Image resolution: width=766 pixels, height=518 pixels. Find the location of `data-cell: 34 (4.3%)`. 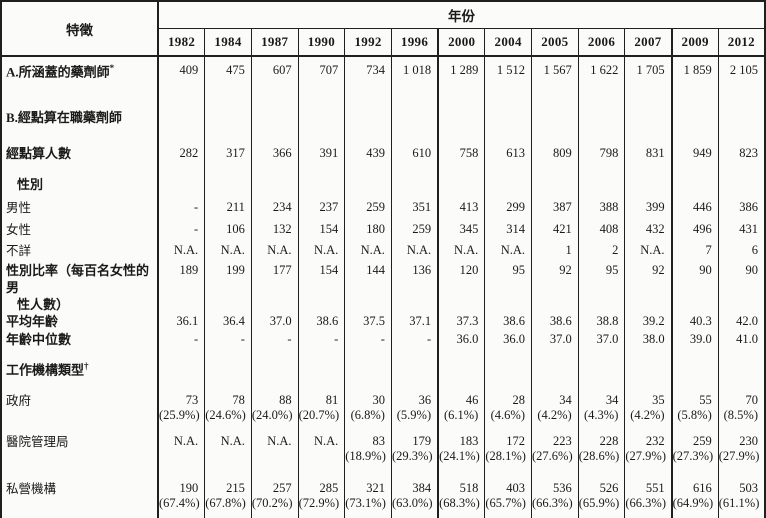

data-cell: 34 (4.3%) is located at coordinates (601, 407).